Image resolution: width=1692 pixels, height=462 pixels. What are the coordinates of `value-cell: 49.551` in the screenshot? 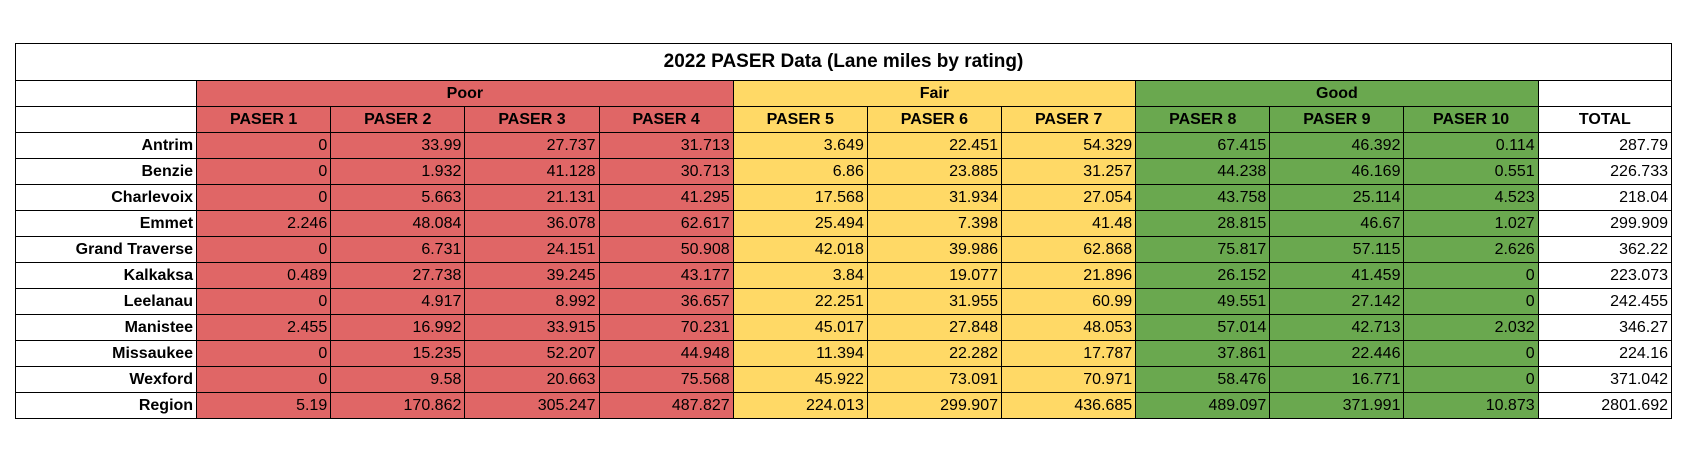 It's located at (1203, 301).